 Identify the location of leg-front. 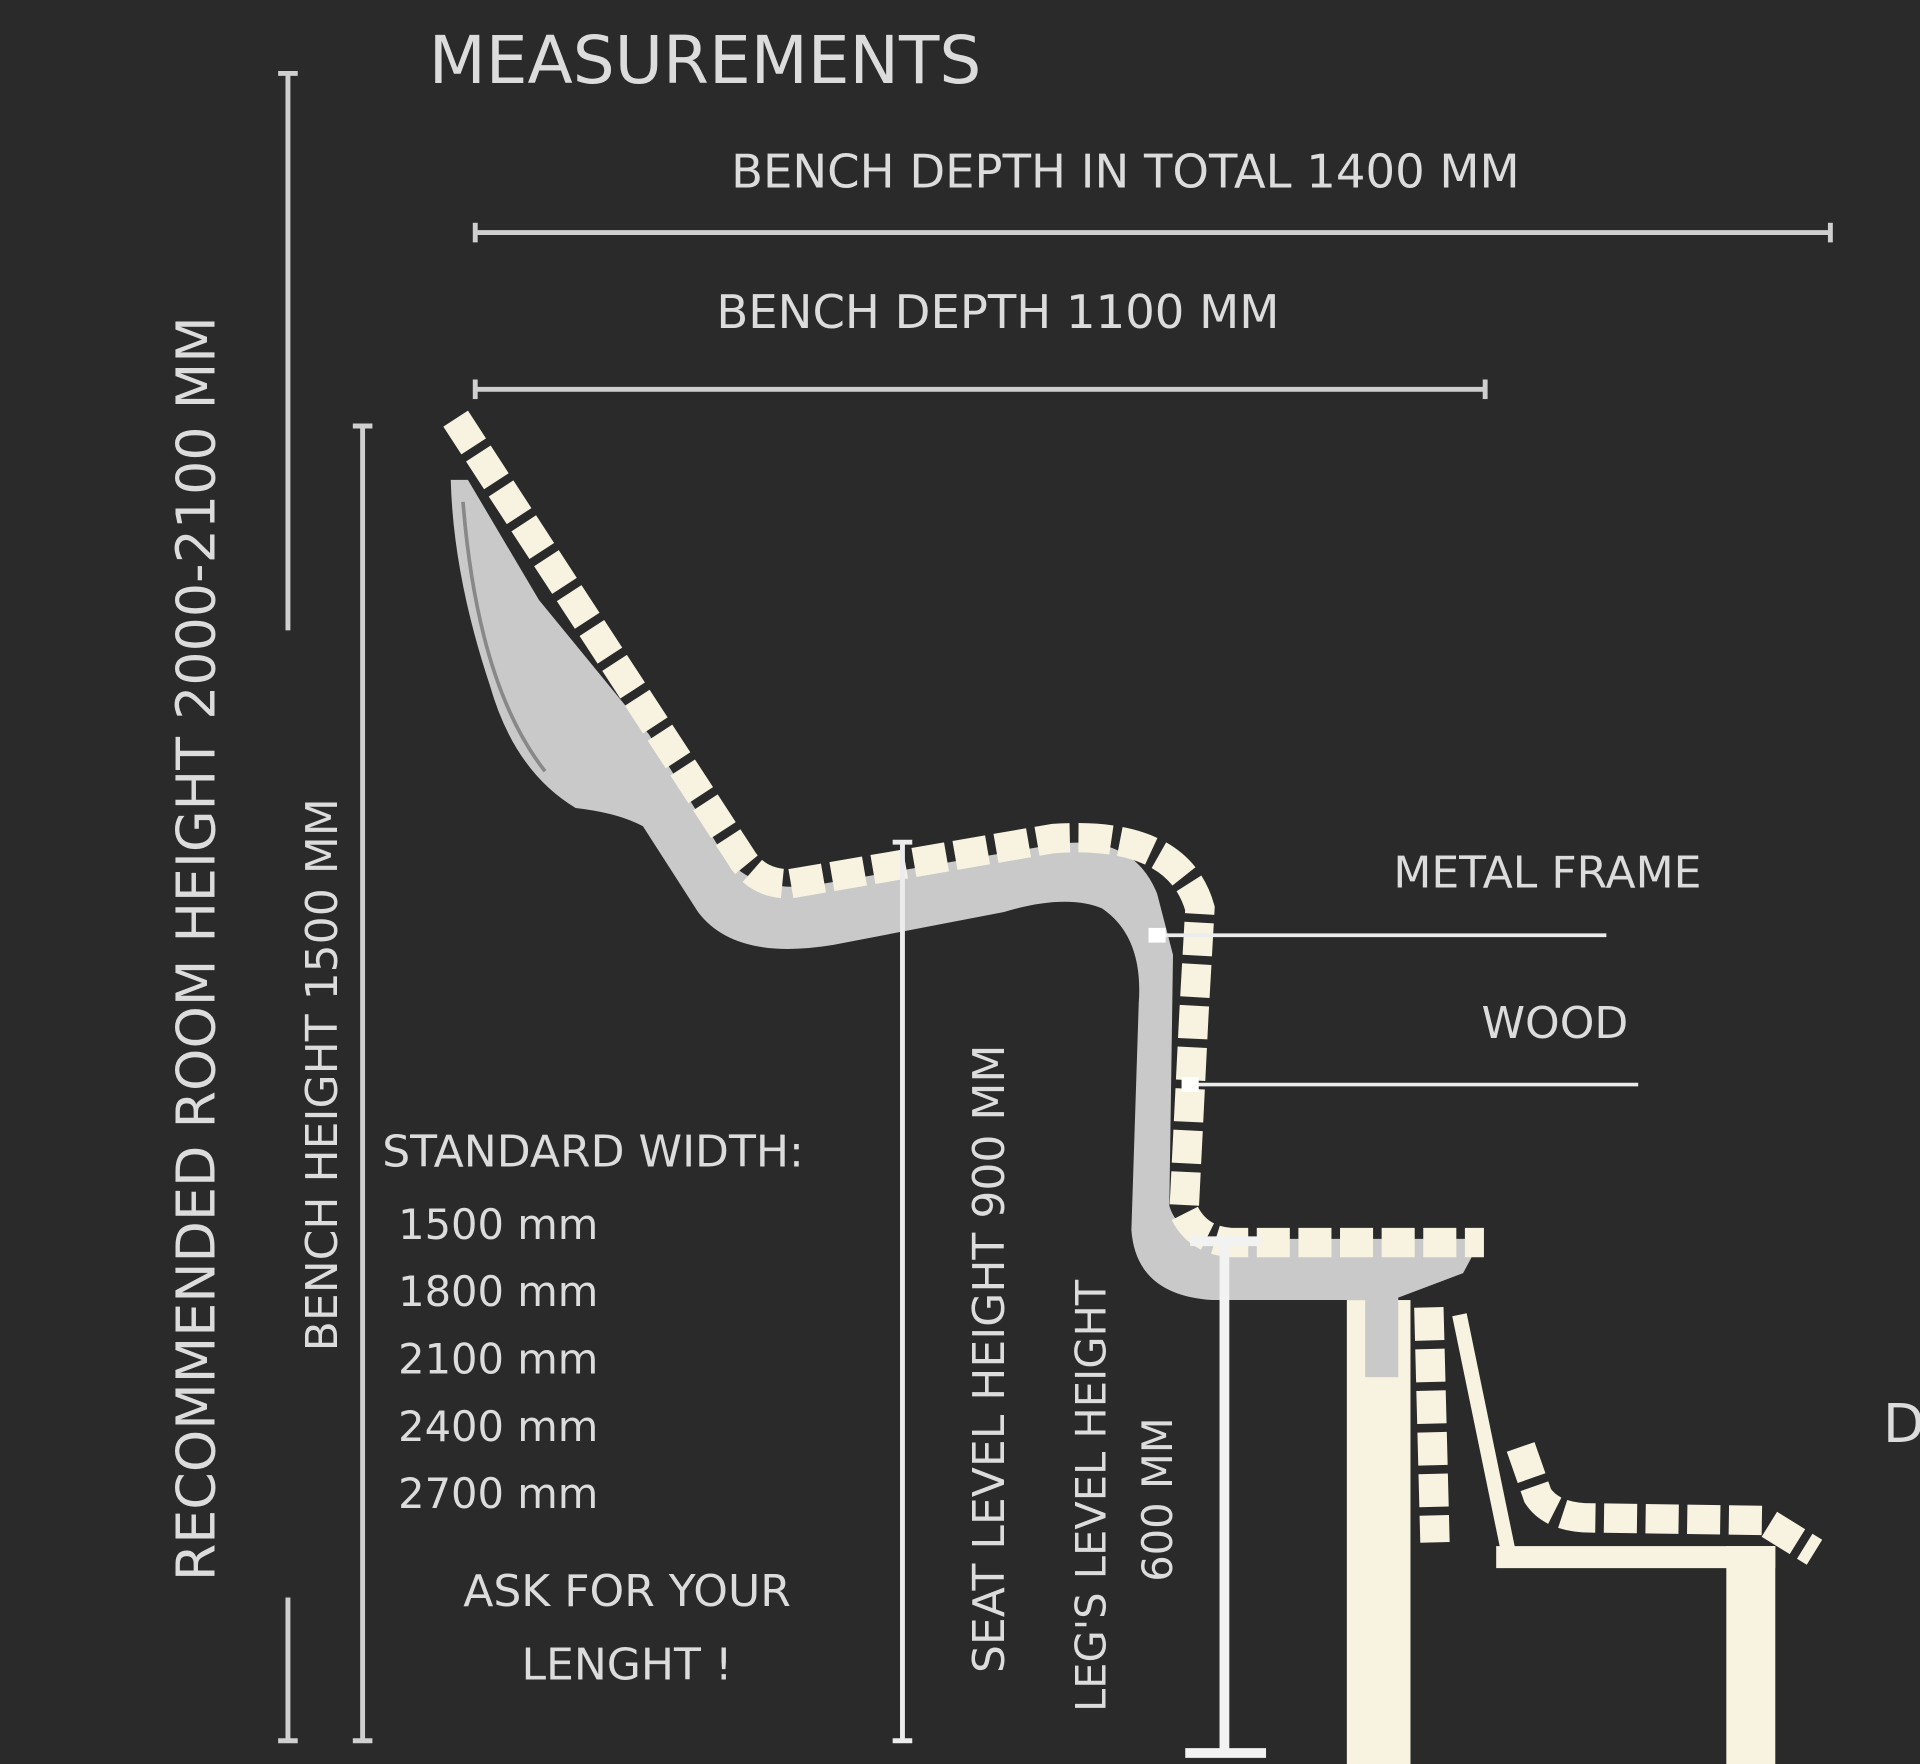
(1378, 1532).